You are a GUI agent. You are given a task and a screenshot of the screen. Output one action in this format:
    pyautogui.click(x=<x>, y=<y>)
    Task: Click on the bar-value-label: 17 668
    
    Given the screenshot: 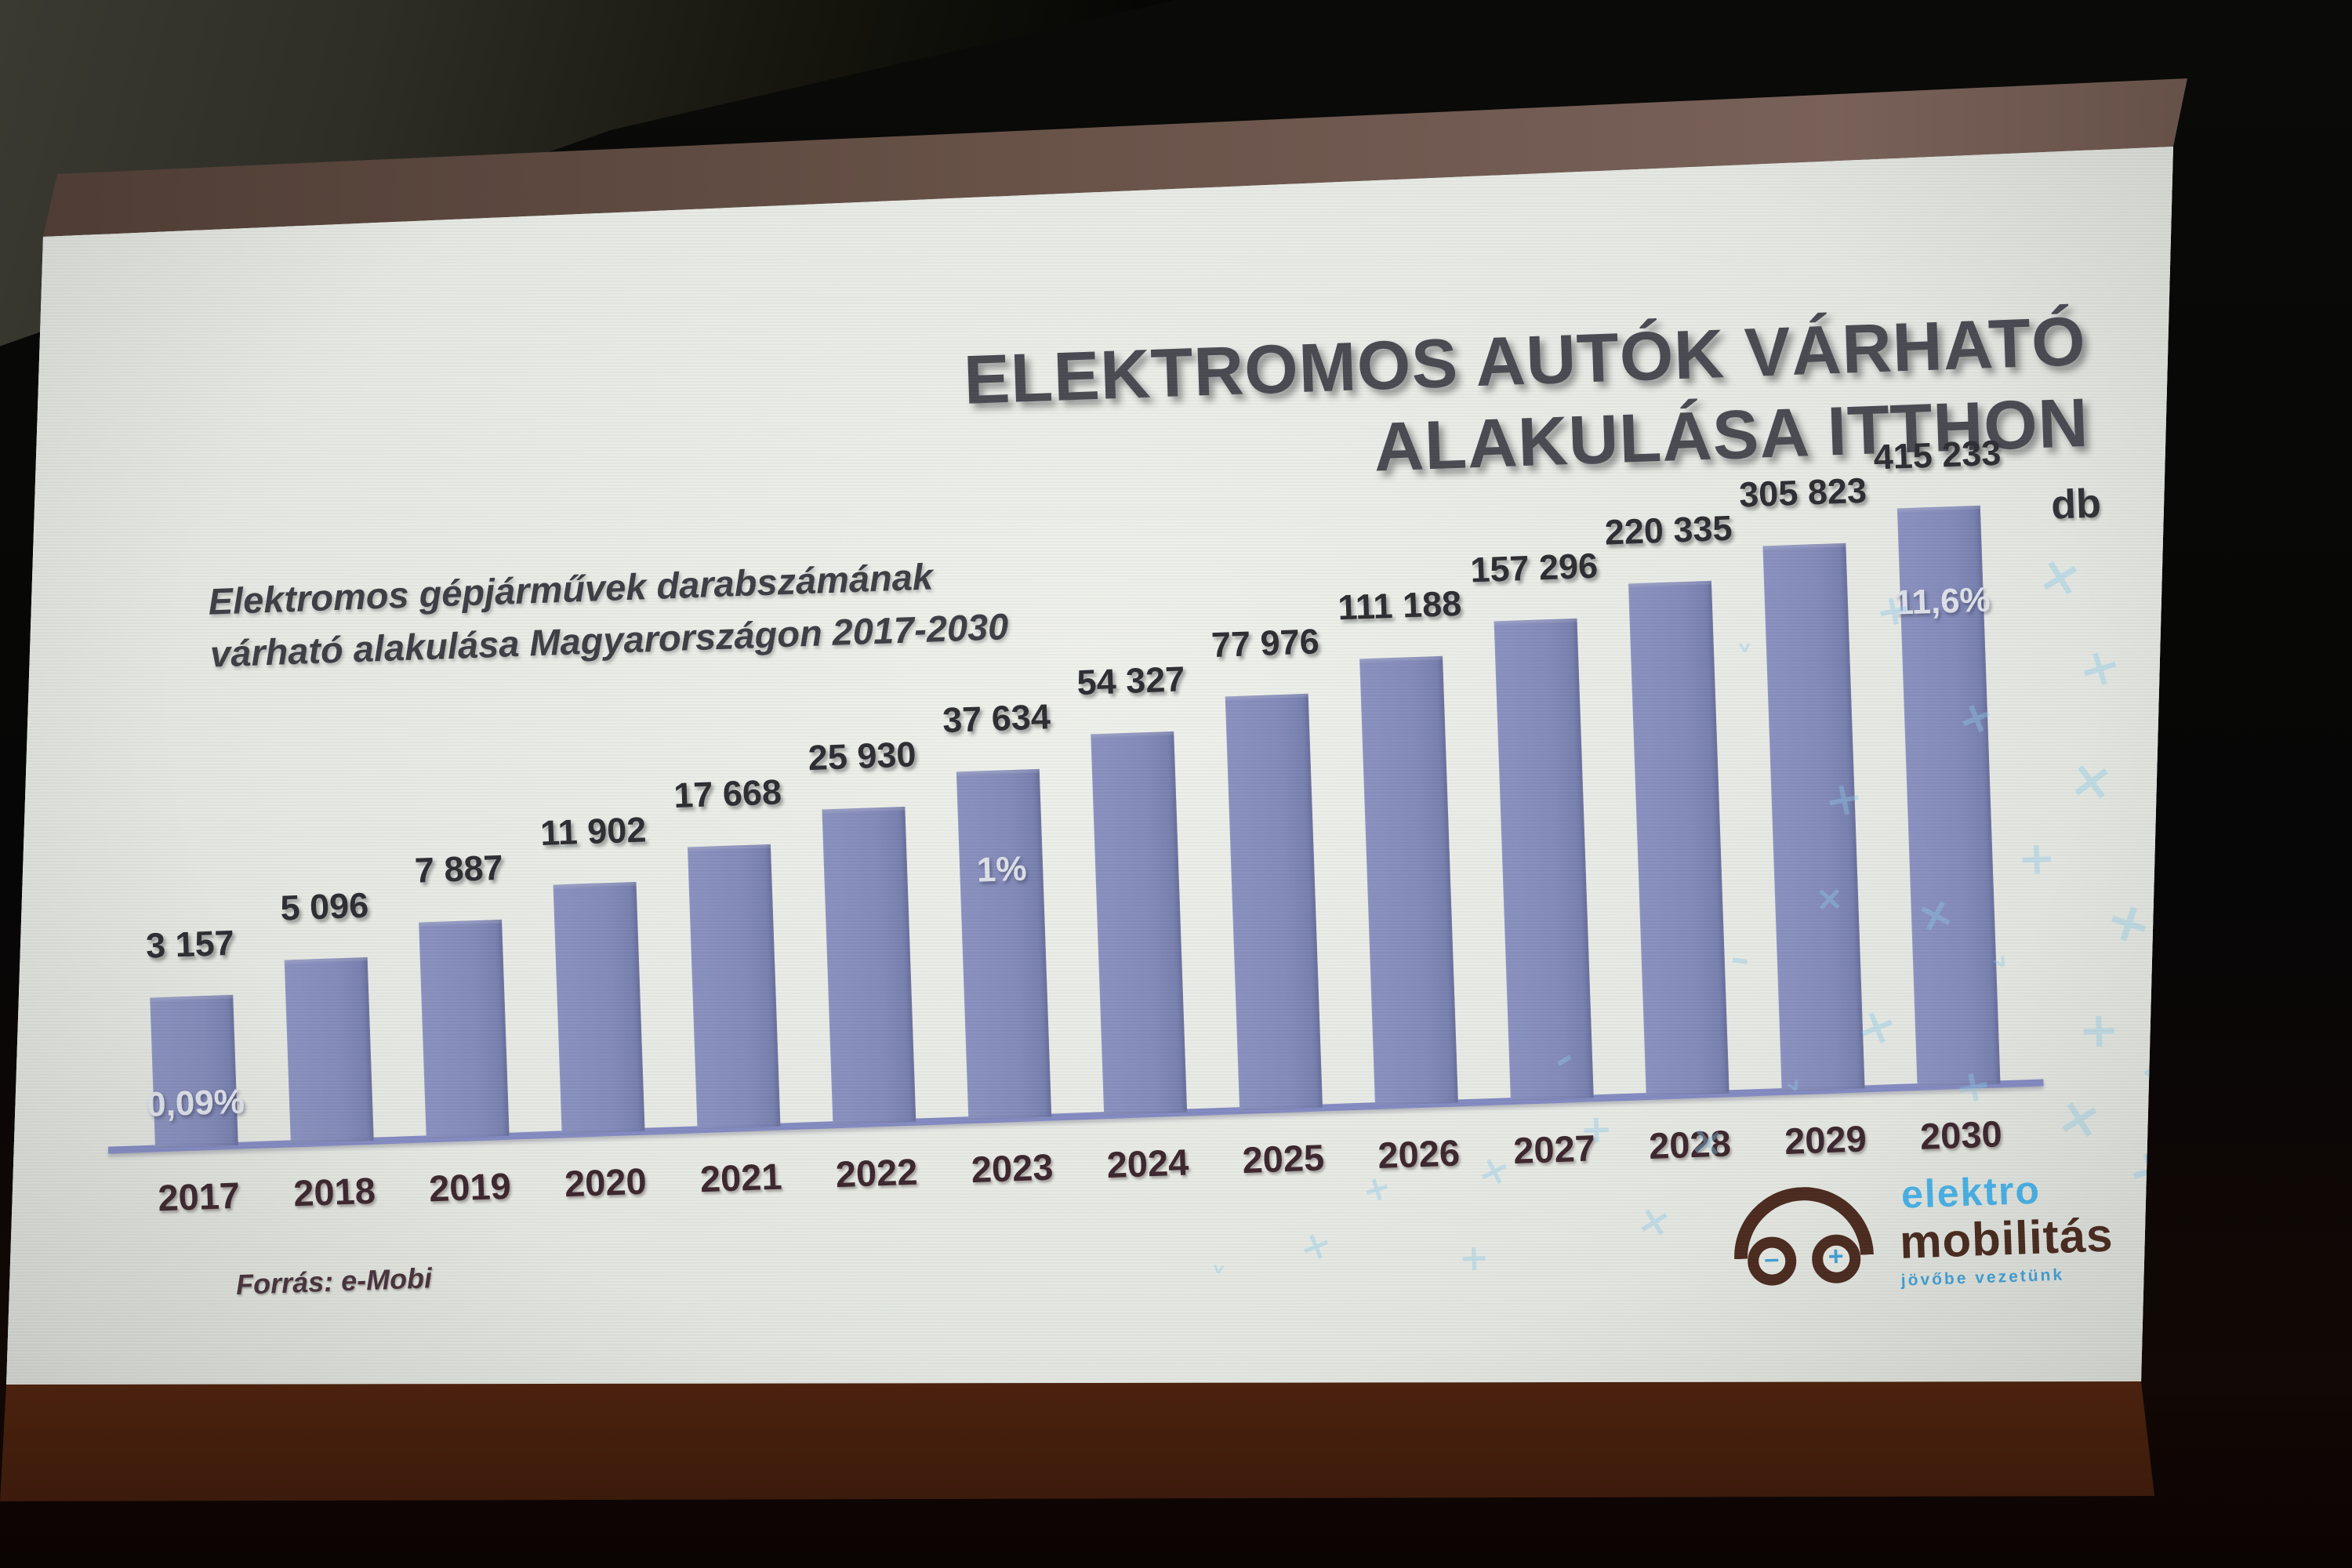 What is the action you would take?
    pyautogui.click(x=727, y=793)
    